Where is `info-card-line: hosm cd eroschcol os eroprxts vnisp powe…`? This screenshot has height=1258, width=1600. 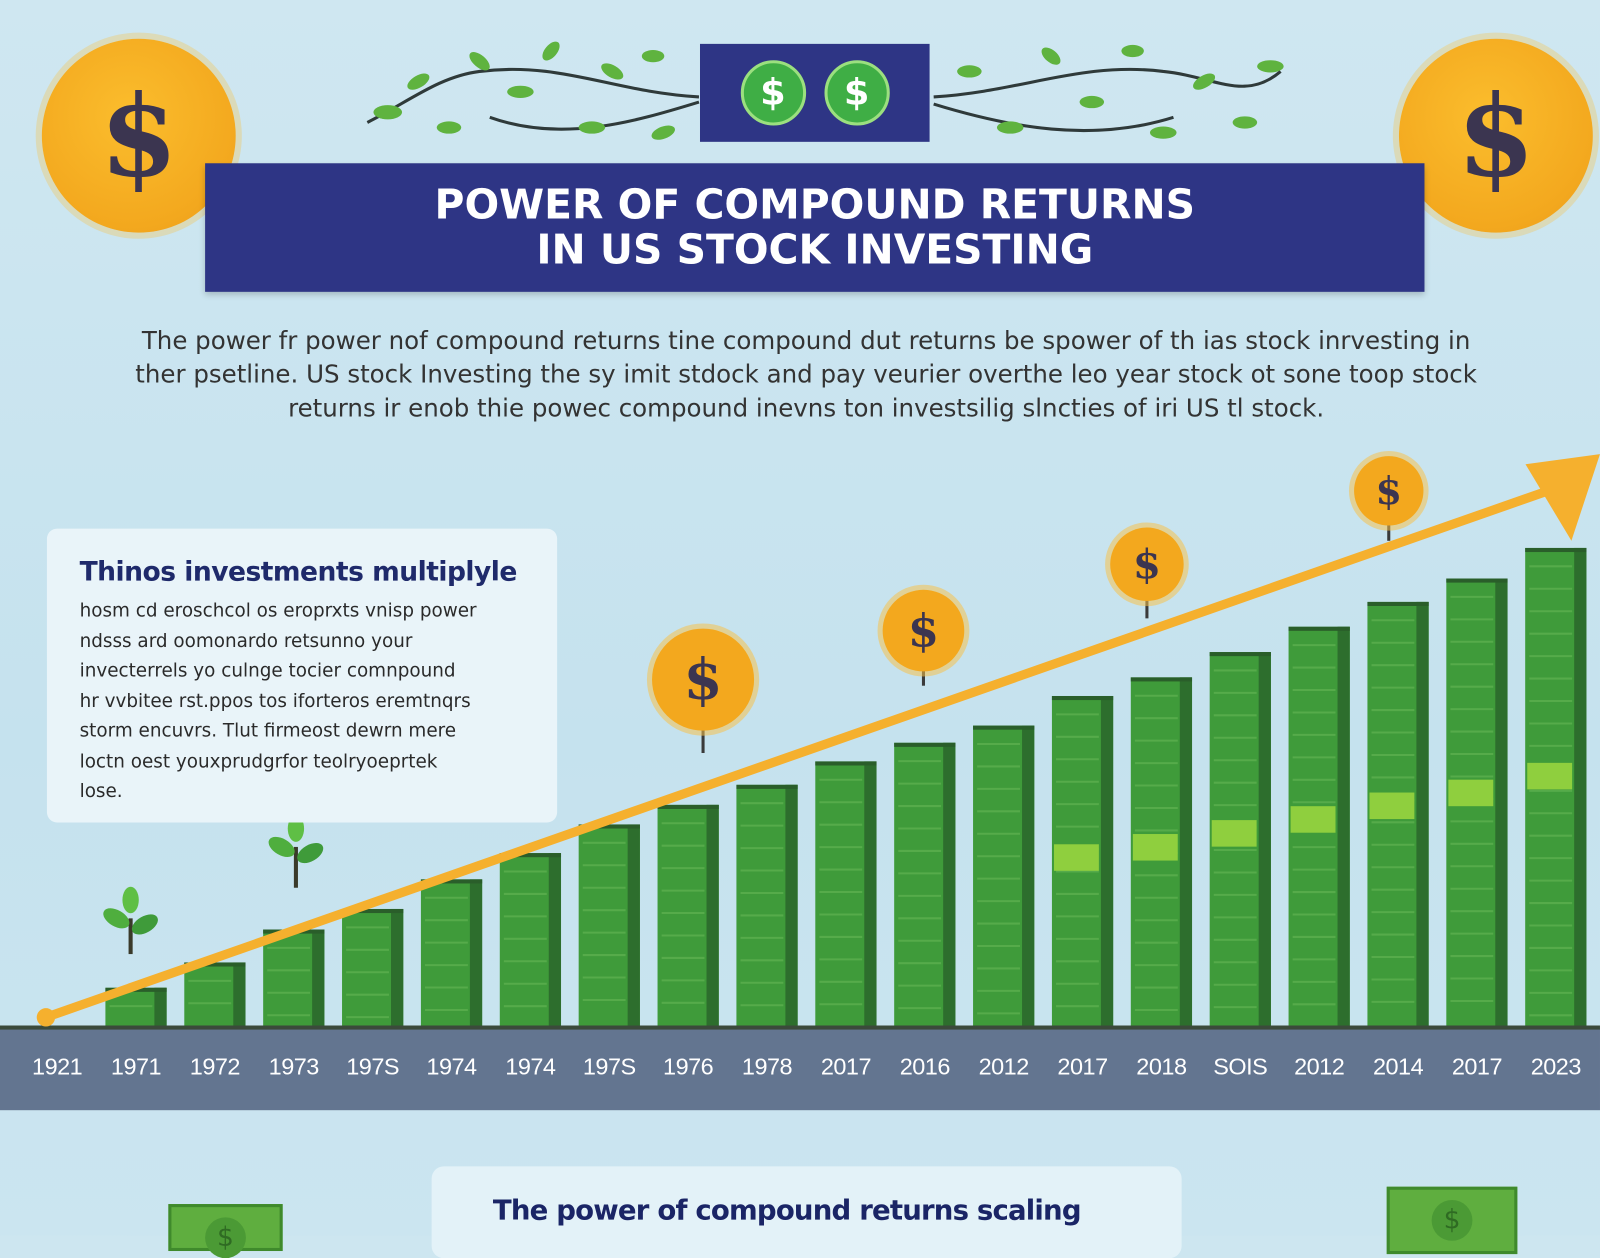
info-card-line: hosm cd eroschcol os eroprxts vnisp powe… is located at coordinates (278, 610).